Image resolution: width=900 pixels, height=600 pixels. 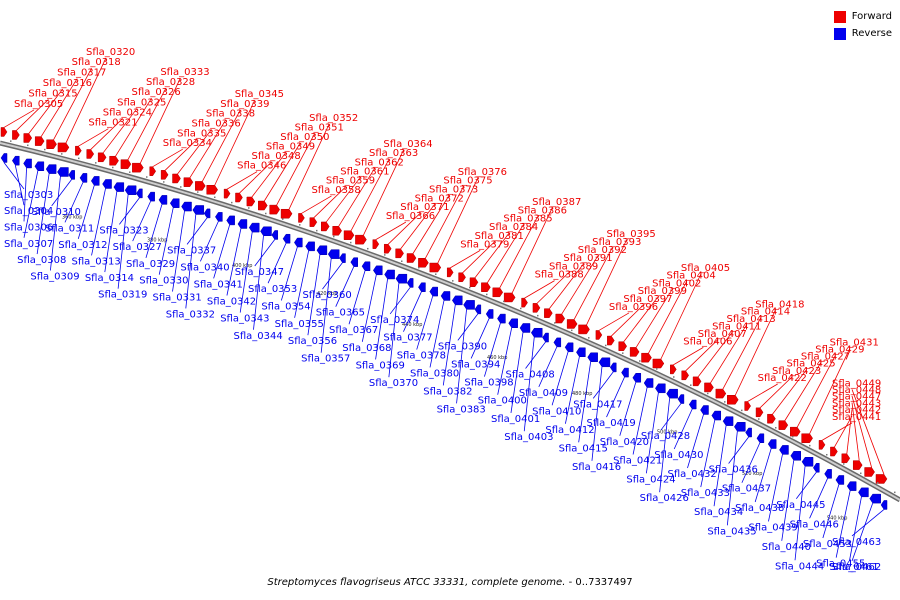 What do you see at coordinates (350, 181) in the screenshot?
I see `gene-label: Sfla_0359` at bounding box center [350, 181].